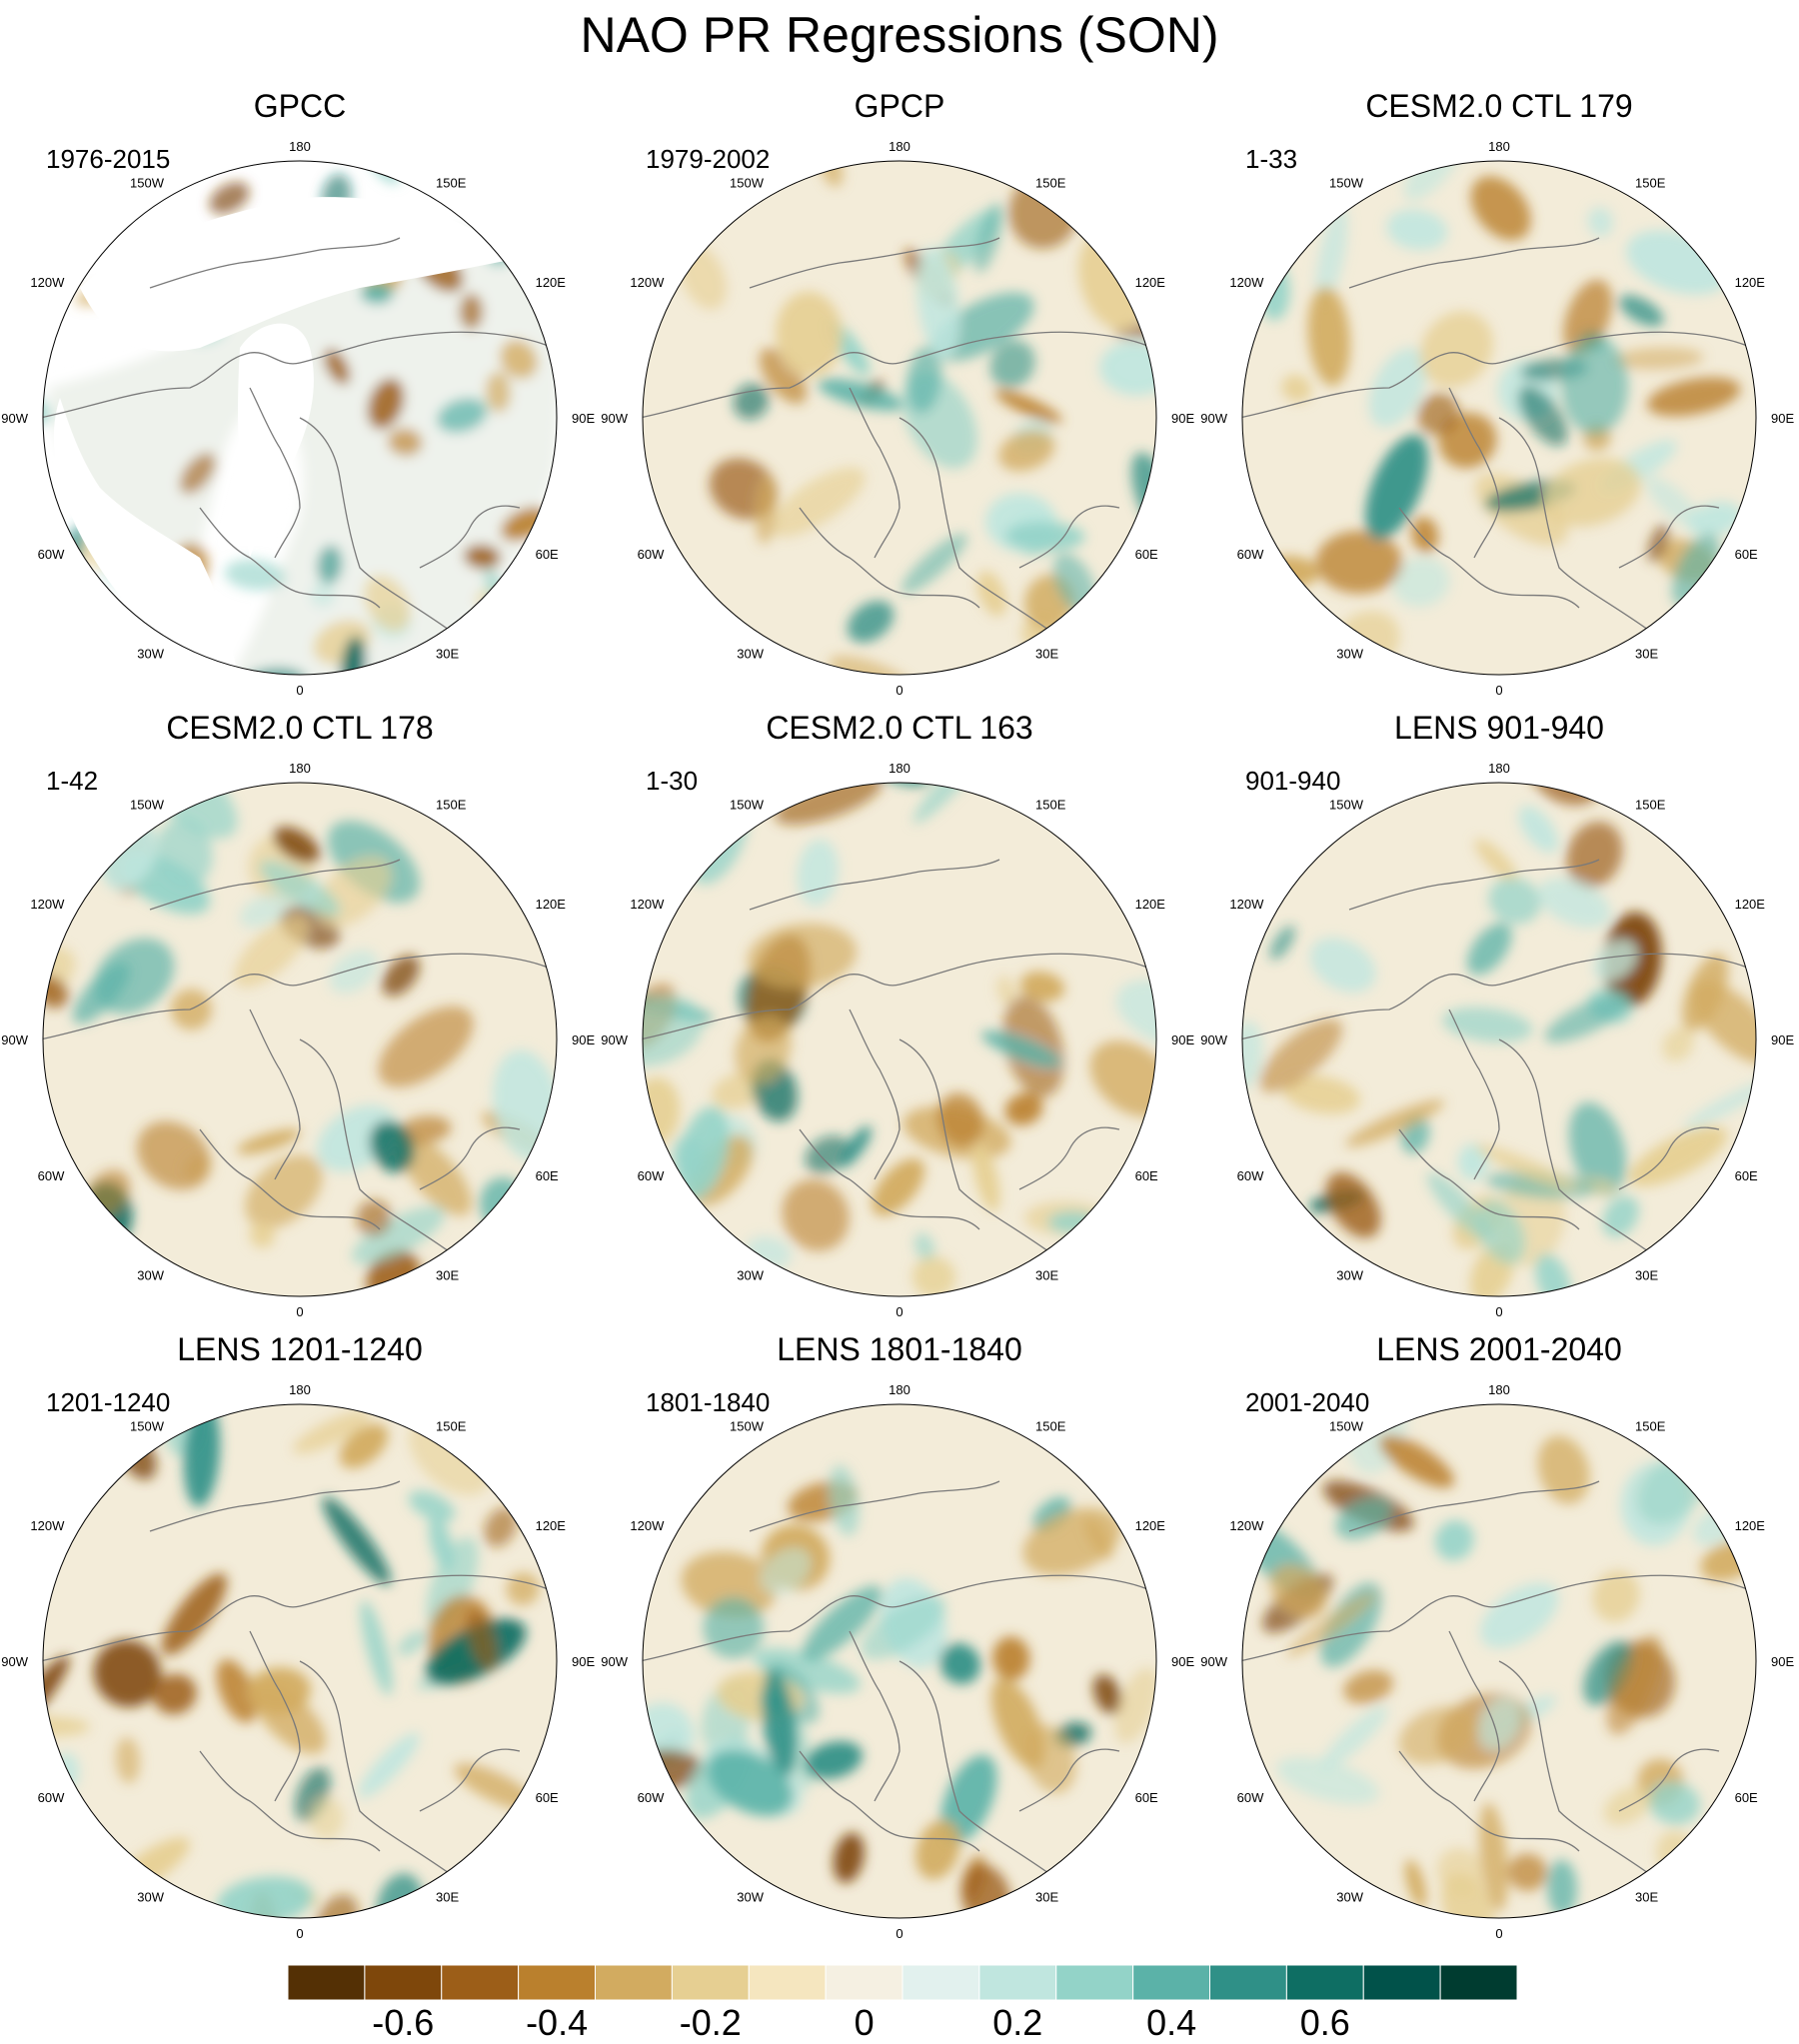  Describe the element at coordinates (300, 106) in the screenshot. I see `panel-title: GPCC` at that location.